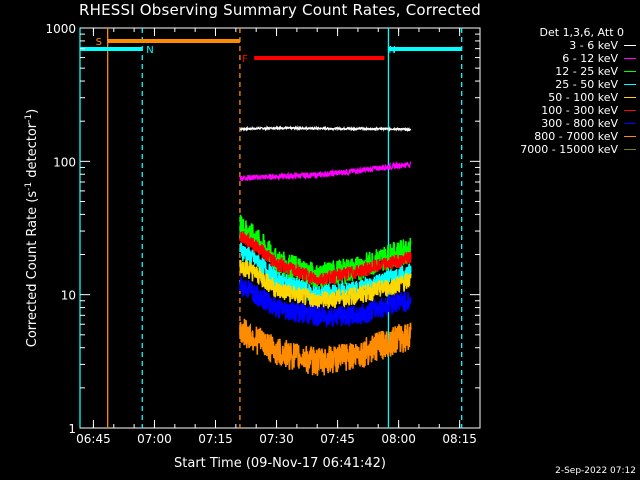 The image size is (640, 480). What do you see at coordinates (245, 59) in the screenshot?
I see `flag-label-3: F` at bounding box center [245, 59].